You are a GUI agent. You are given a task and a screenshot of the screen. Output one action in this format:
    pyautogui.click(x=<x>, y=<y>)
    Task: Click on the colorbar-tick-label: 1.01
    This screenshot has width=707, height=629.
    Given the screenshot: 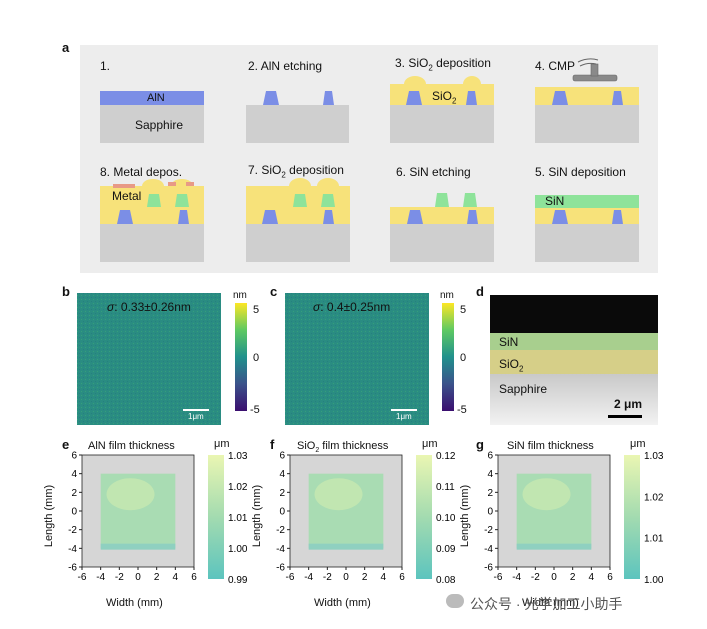 What is the action you would take?
    pyautogui.click(x=238, y=518)
    